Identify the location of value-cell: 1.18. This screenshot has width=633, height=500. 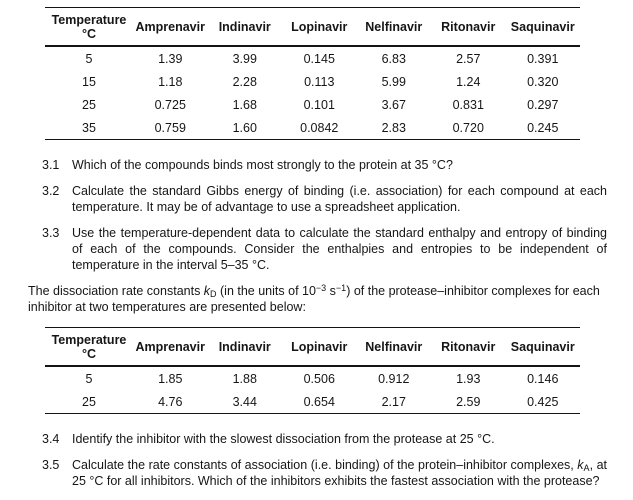
(170, 81).